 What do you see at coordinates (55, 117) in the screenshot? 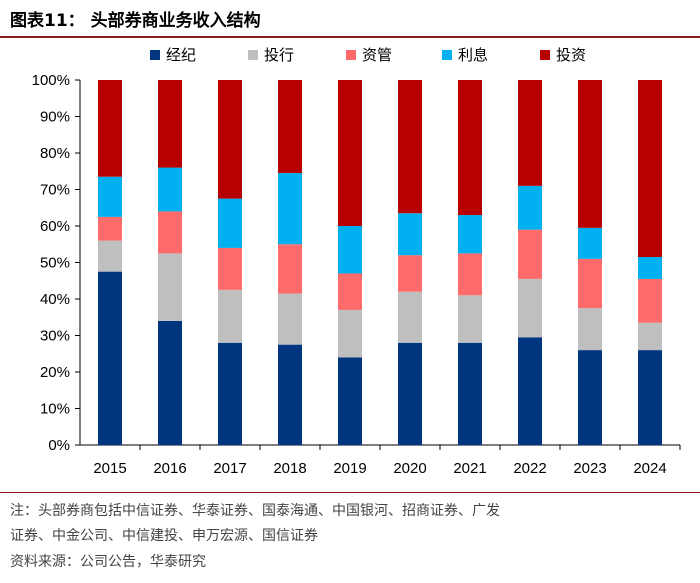
I see `y-tick-label: 90%` at bounding box center [55, 117].